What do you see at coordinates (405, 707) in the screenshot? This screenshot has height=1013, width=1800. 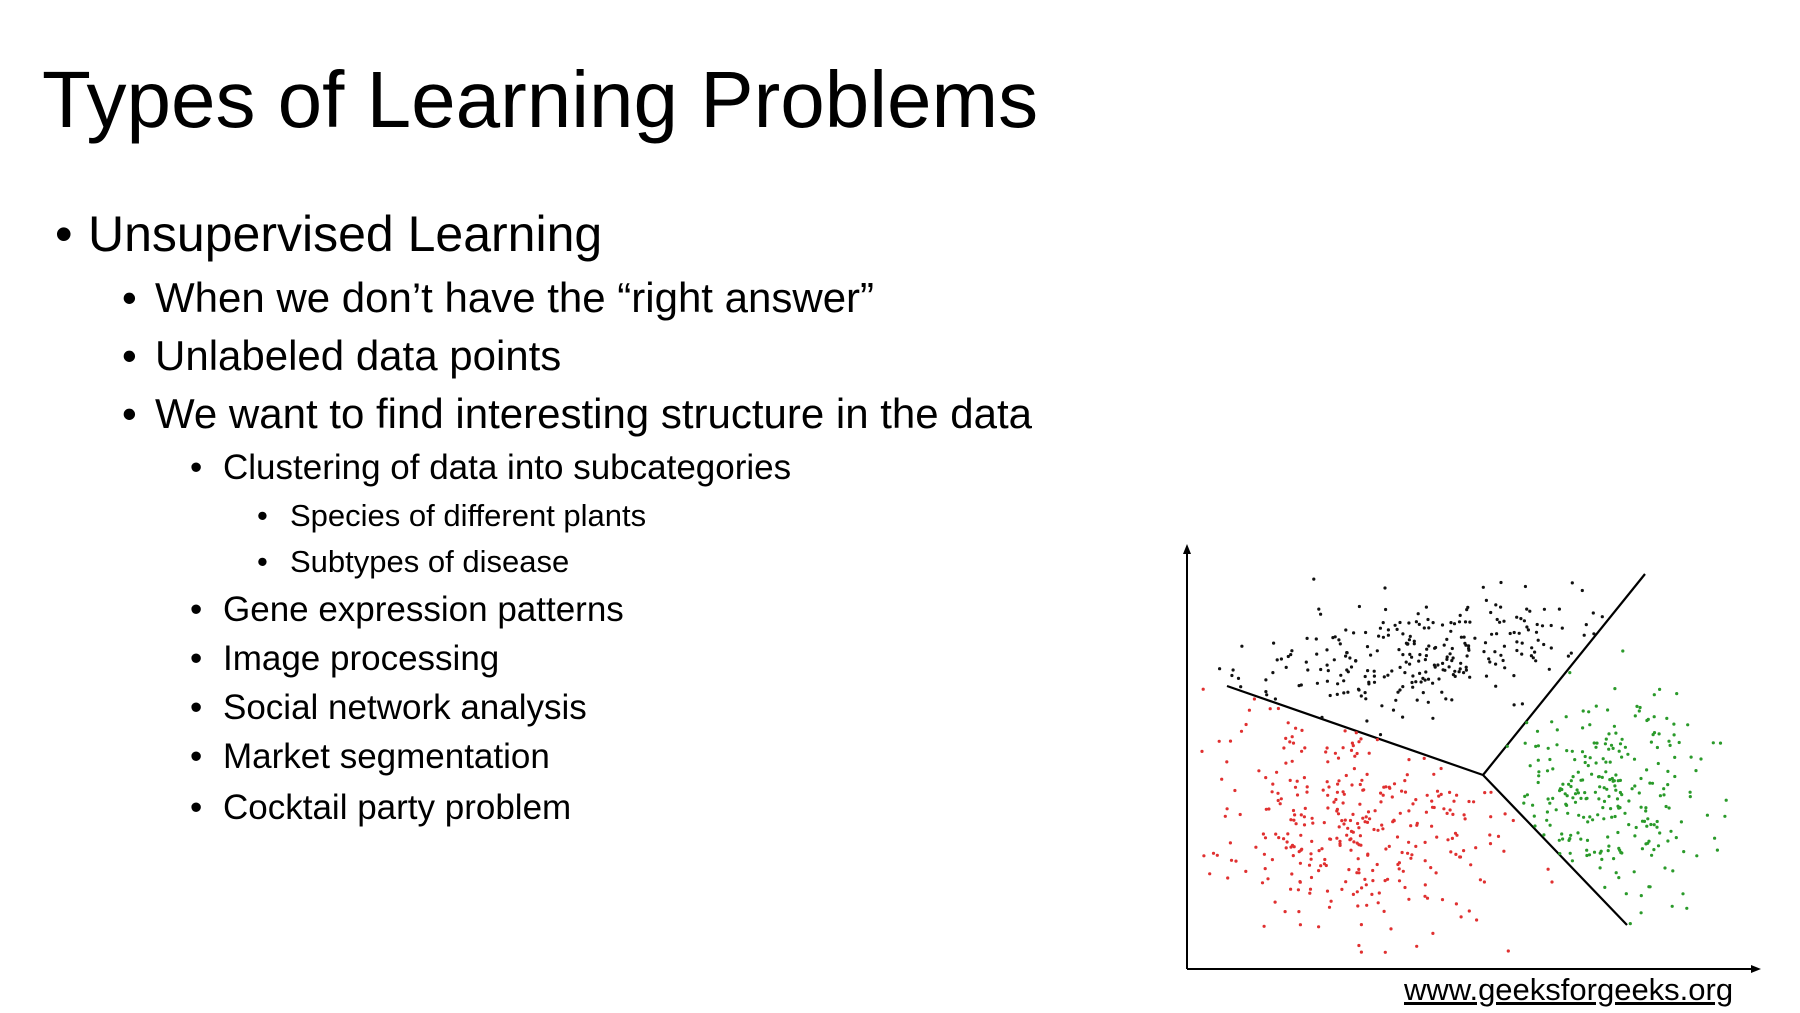 I see `bullet-text: Social network analysis` at bounding box center [405, 707].